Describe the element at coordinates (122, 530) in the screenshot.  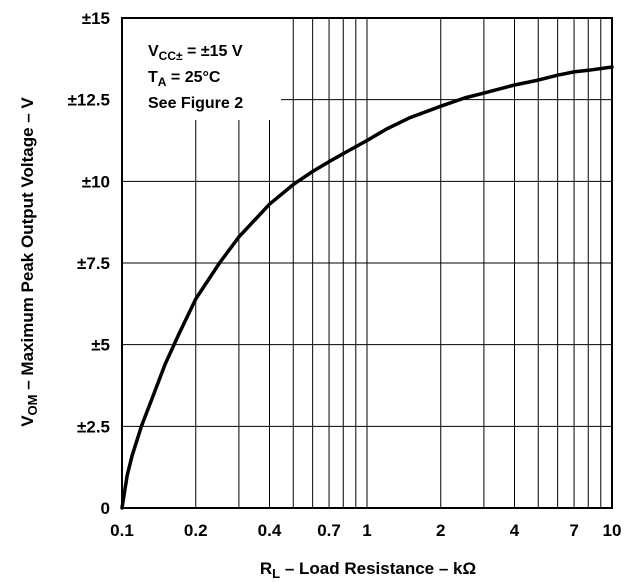
I see `x-tick-label: 0.1` at that location.